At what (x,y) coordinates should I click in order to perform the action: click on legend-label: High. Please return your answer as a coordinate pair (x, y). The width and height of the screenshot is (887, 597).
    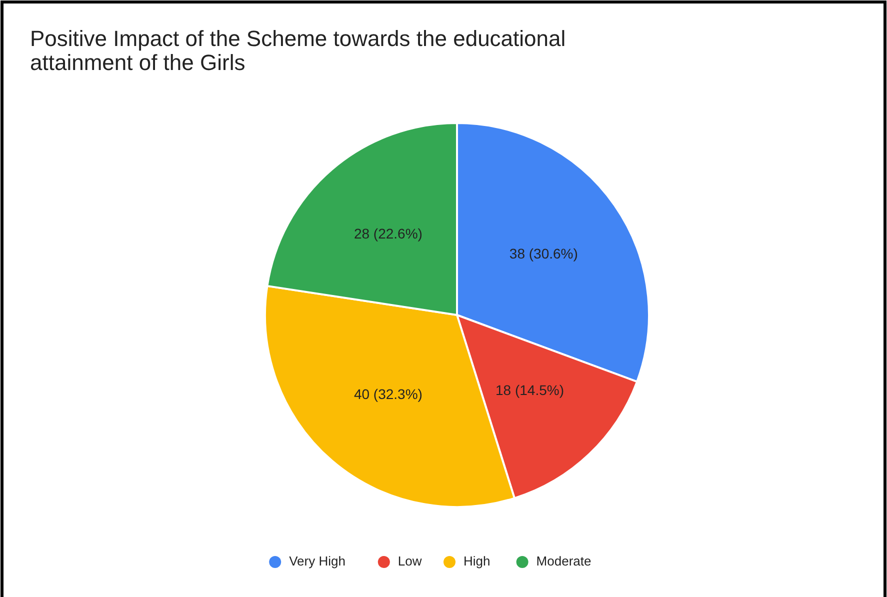
    Looking at the image, I should click on (477, 560).